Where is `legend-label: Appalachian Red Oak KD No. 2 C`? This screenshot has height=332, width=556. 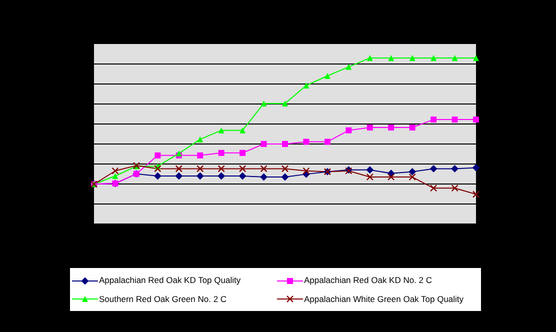
legend-label: Appalachian Red Oak KD No. 2 C is located at coordinates (368, 279).